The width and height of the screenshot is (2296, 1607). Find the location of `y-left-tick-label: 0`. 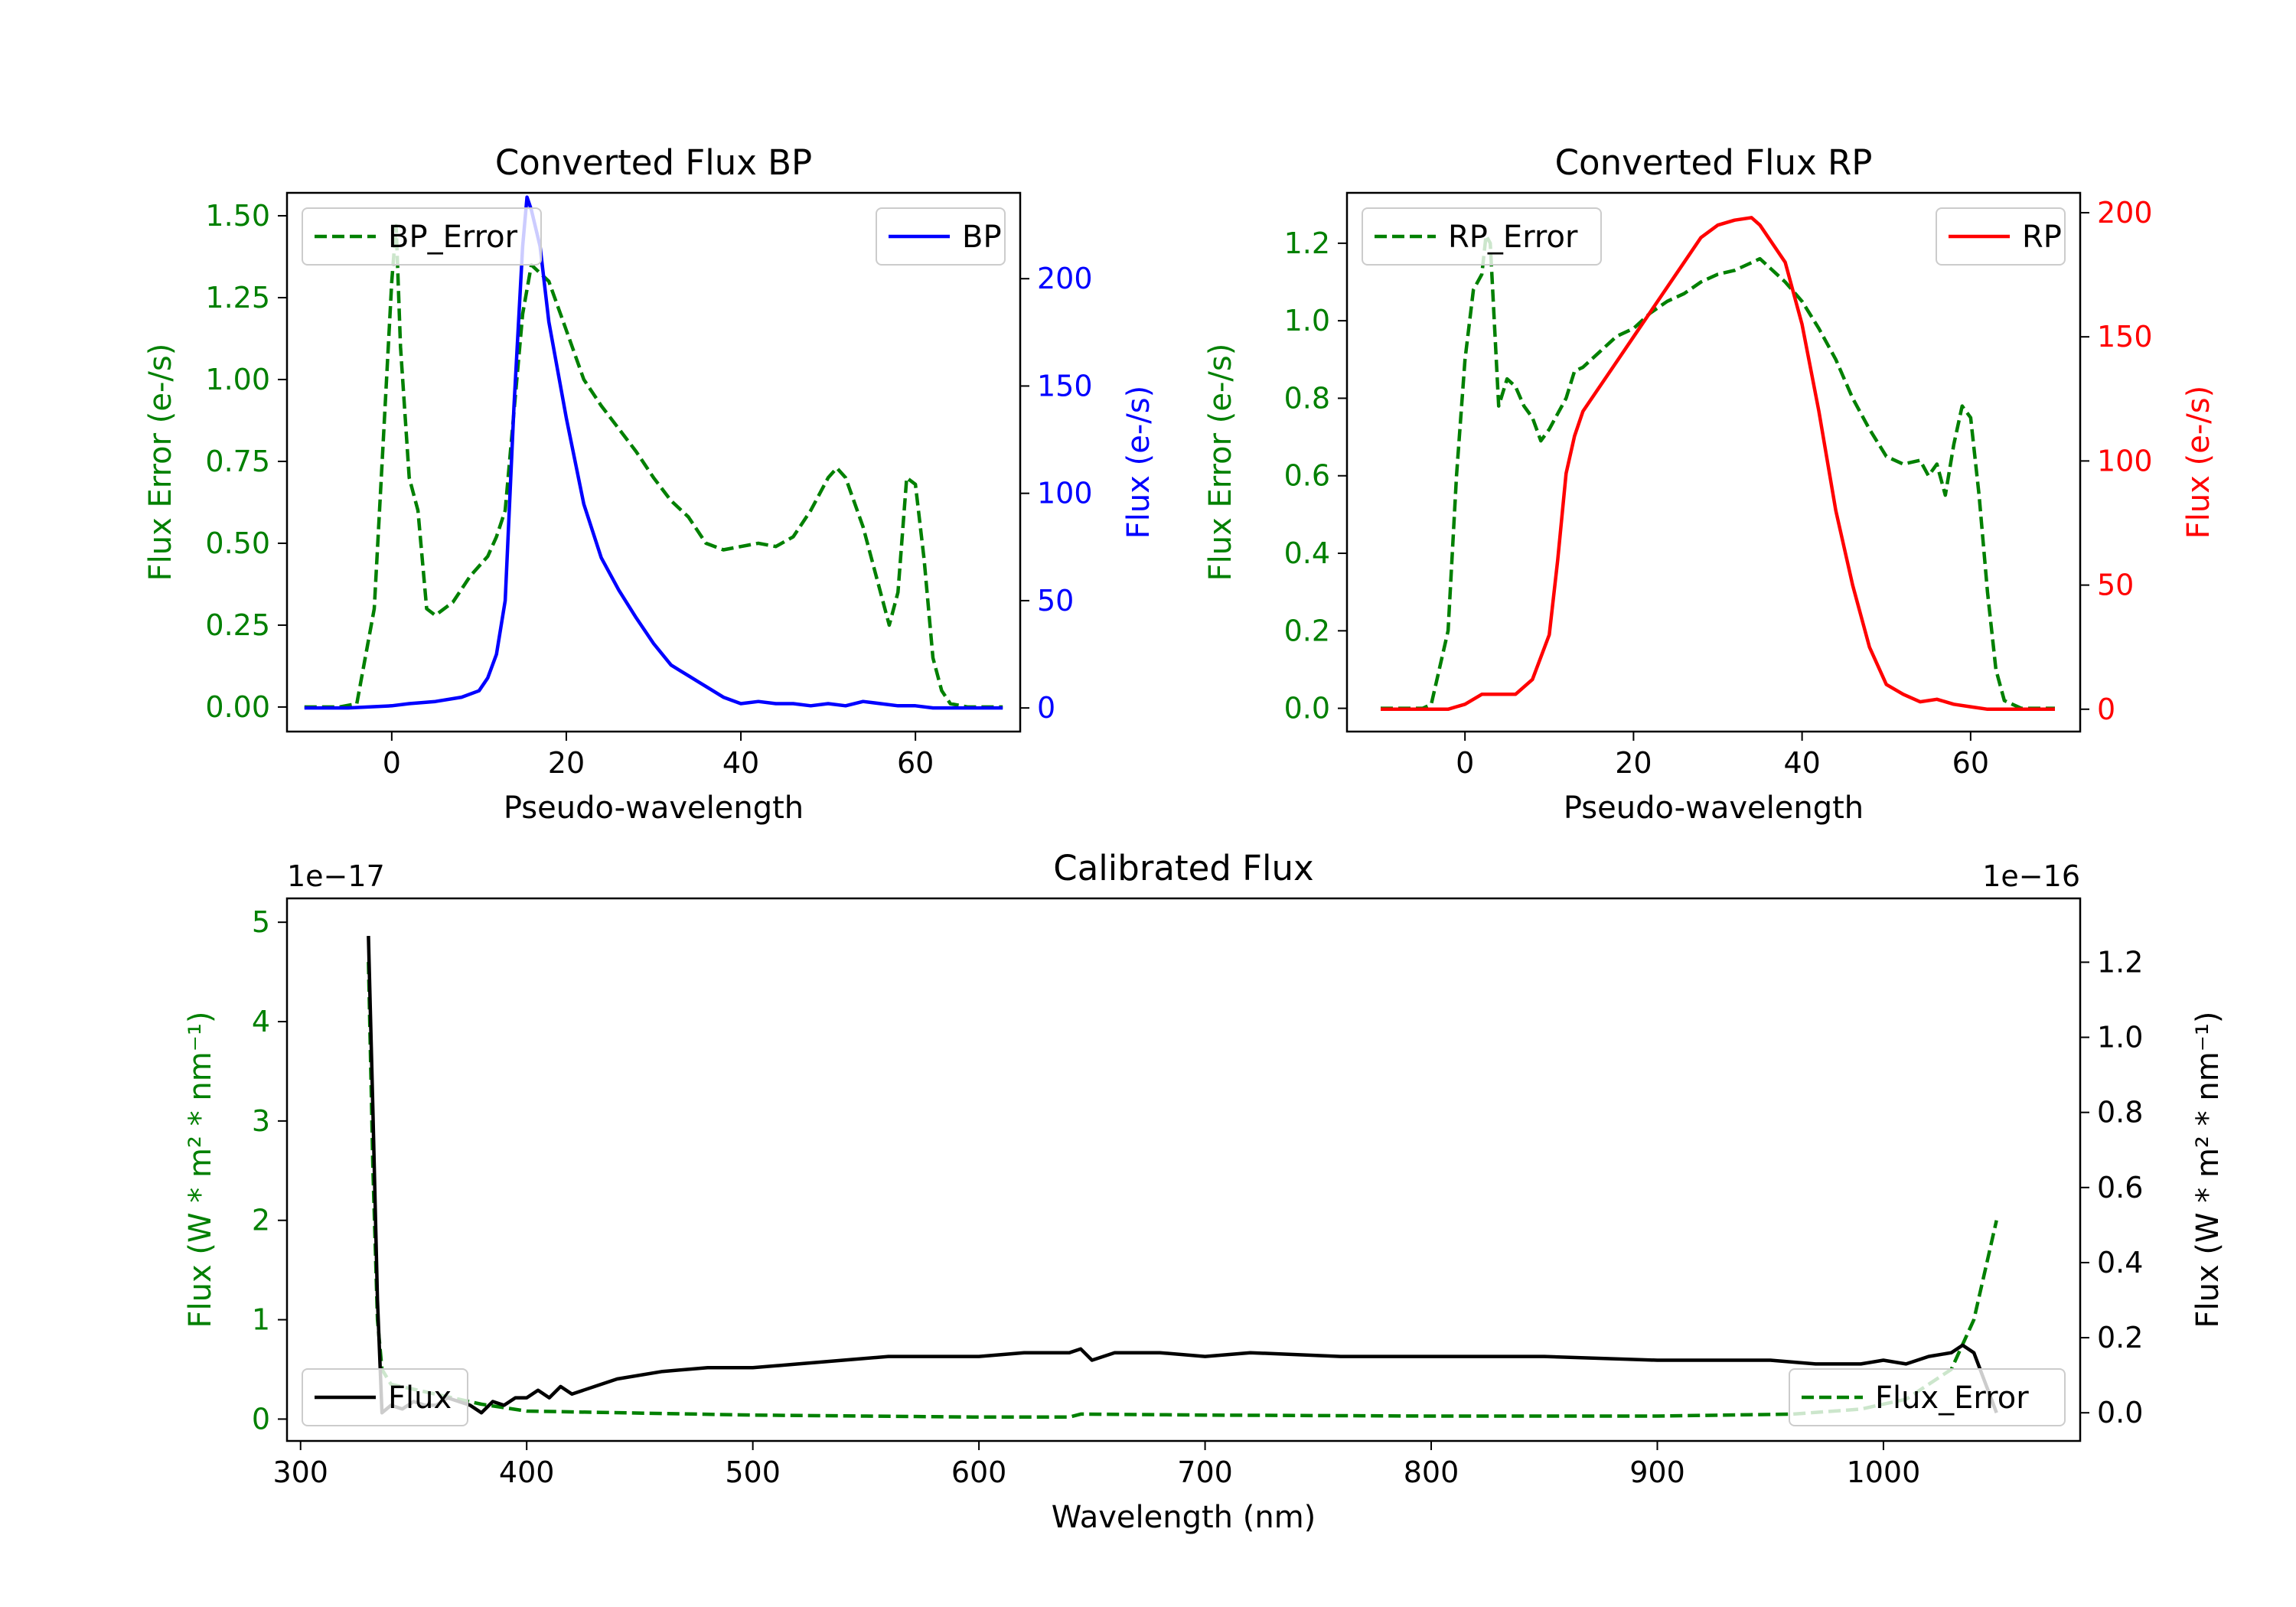

y-left-tick-label: 0 is located at coordinates (261, 1419).